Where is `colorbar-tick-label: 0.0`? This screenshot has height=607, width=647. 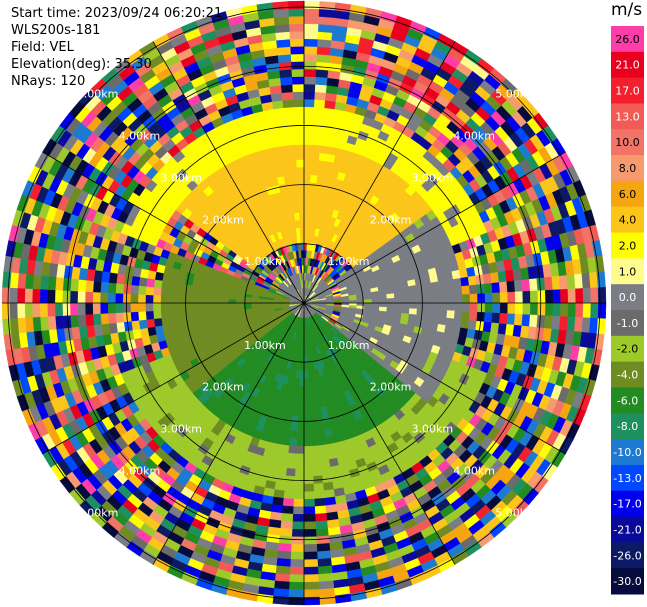
colorbar-tick-label: 0.0 is located at coordinates (628, 297).